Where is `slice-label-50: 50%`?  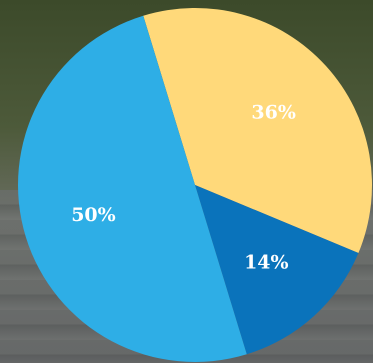 slice-label-50: 50% is located at coordinates (93, 215).